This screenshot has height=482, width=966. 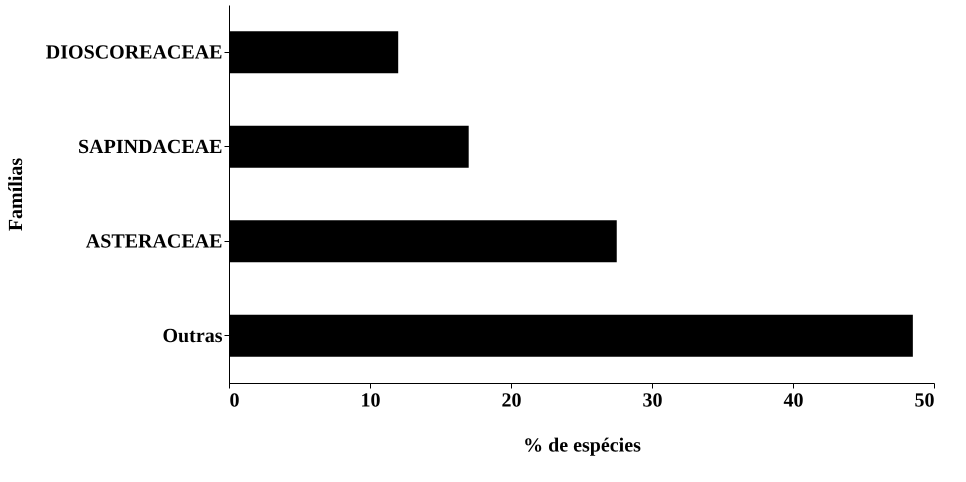 I want to click on x-tick-label: 0, so click(x=235, y=401).